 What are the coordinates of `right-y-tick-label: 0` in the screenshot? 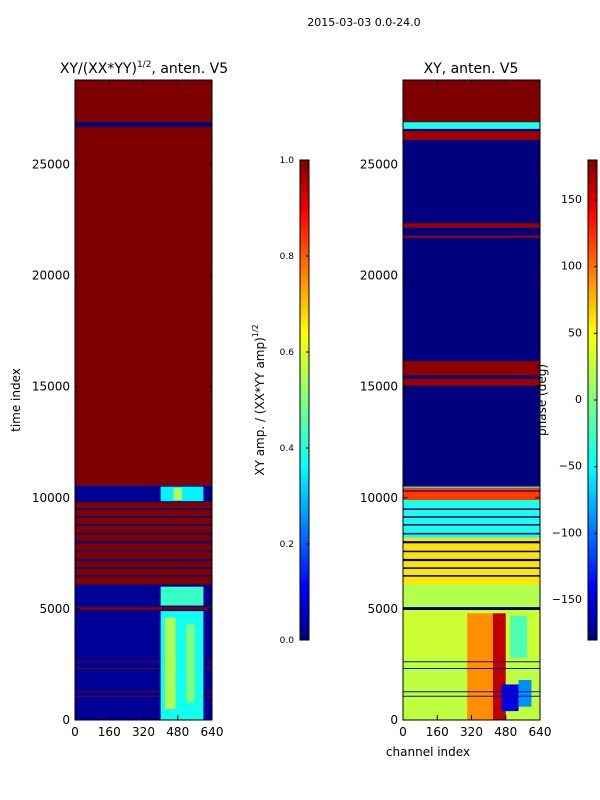 It's located at (394, 720).